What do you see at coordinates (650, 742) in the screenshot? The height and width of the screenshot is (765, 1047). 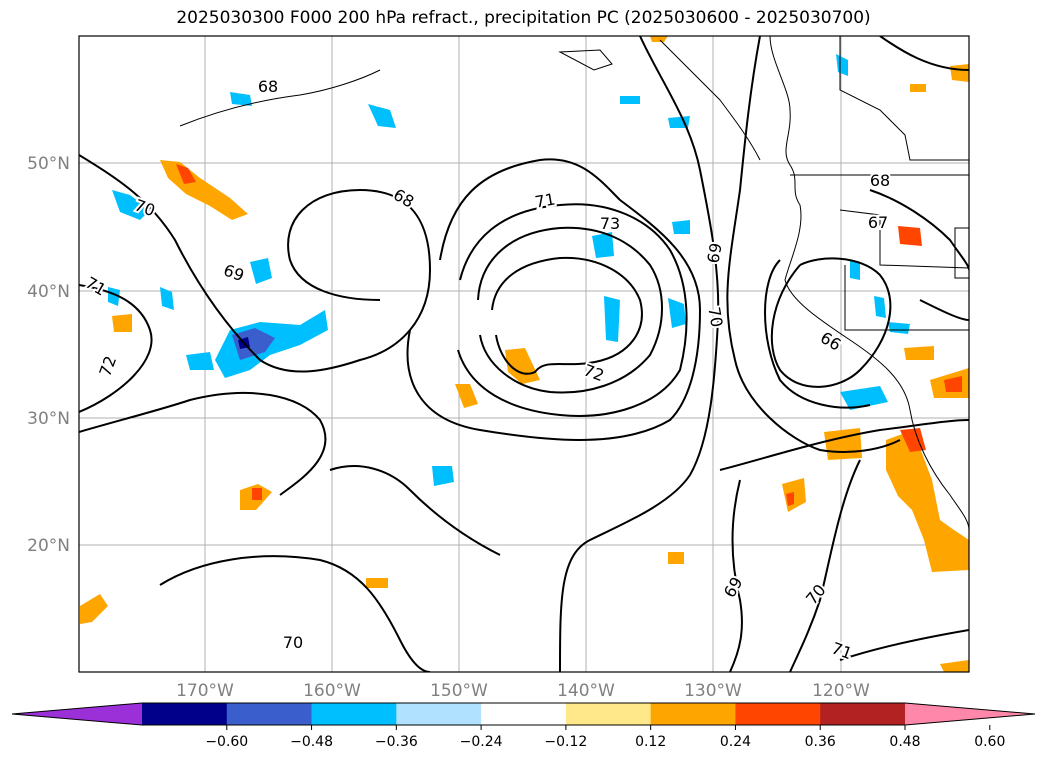 I see `colorbar-tick-label: 0.12` at bounding box center [650, 742].